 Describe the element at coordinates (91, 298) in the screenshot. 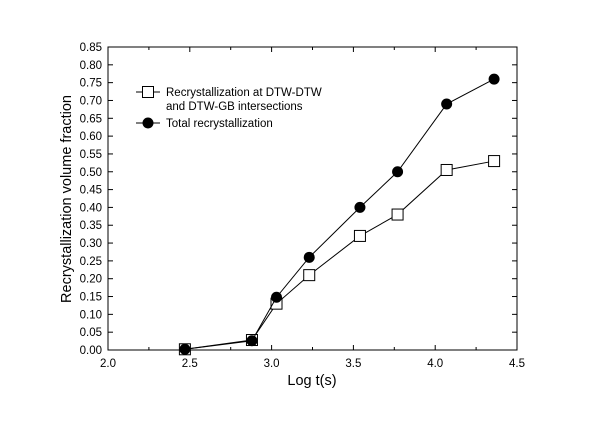

I see `y-tick-label: 0.15` at that location.